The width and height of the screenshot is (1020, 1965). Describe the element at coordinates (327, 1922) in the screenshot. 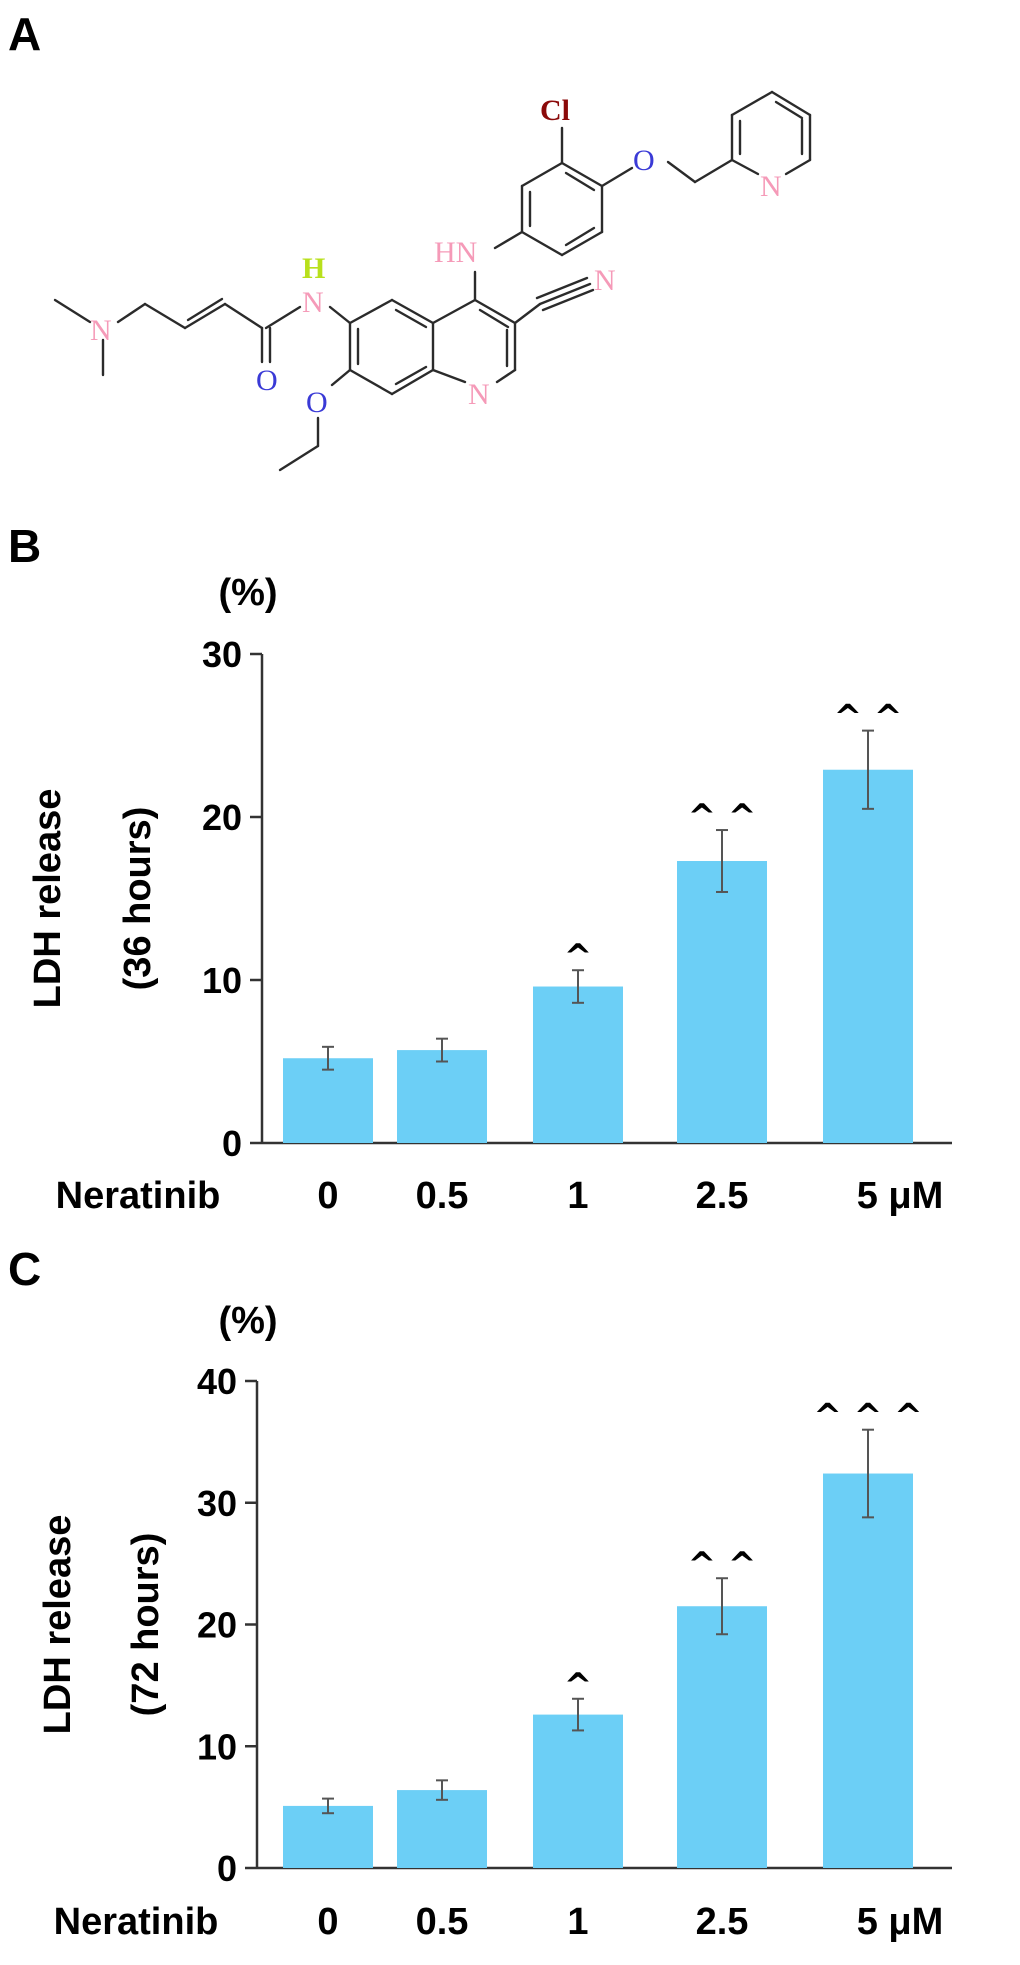

I see `chart-c-category-label-0: 0` at that location.